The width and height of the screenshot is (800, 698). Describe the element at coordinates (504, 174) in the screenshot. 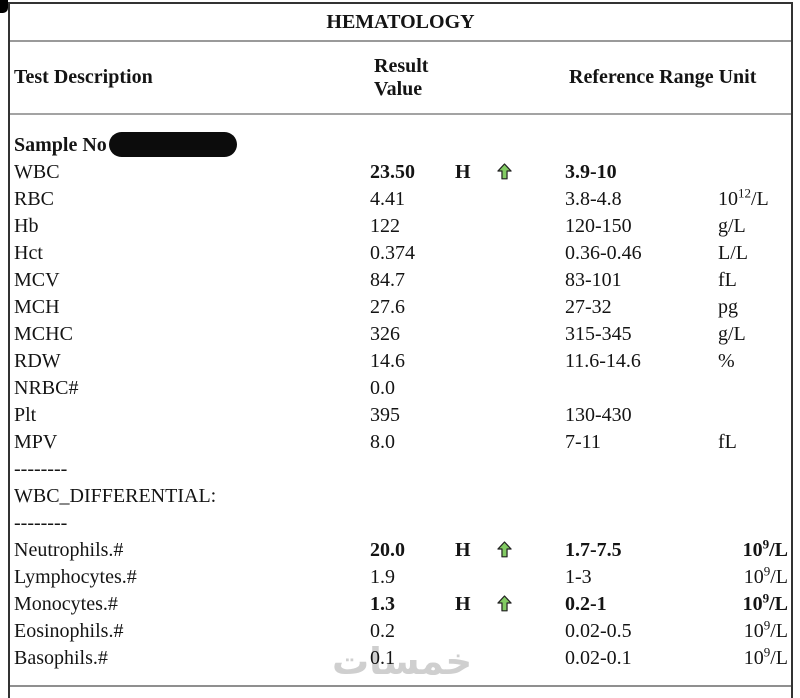

I see `trend-up-icon` at that location.